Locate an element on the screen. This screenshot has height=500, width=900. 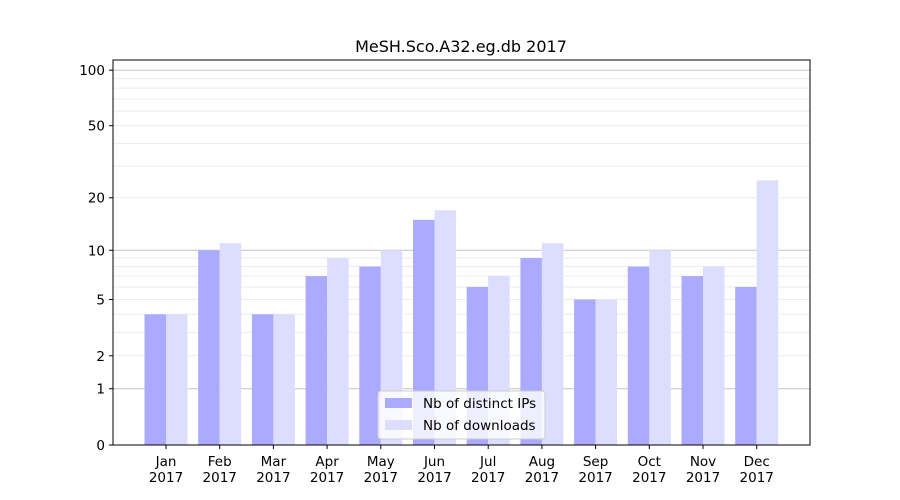
x-tick-label-line: Dec is located at coordinates (757, 462).